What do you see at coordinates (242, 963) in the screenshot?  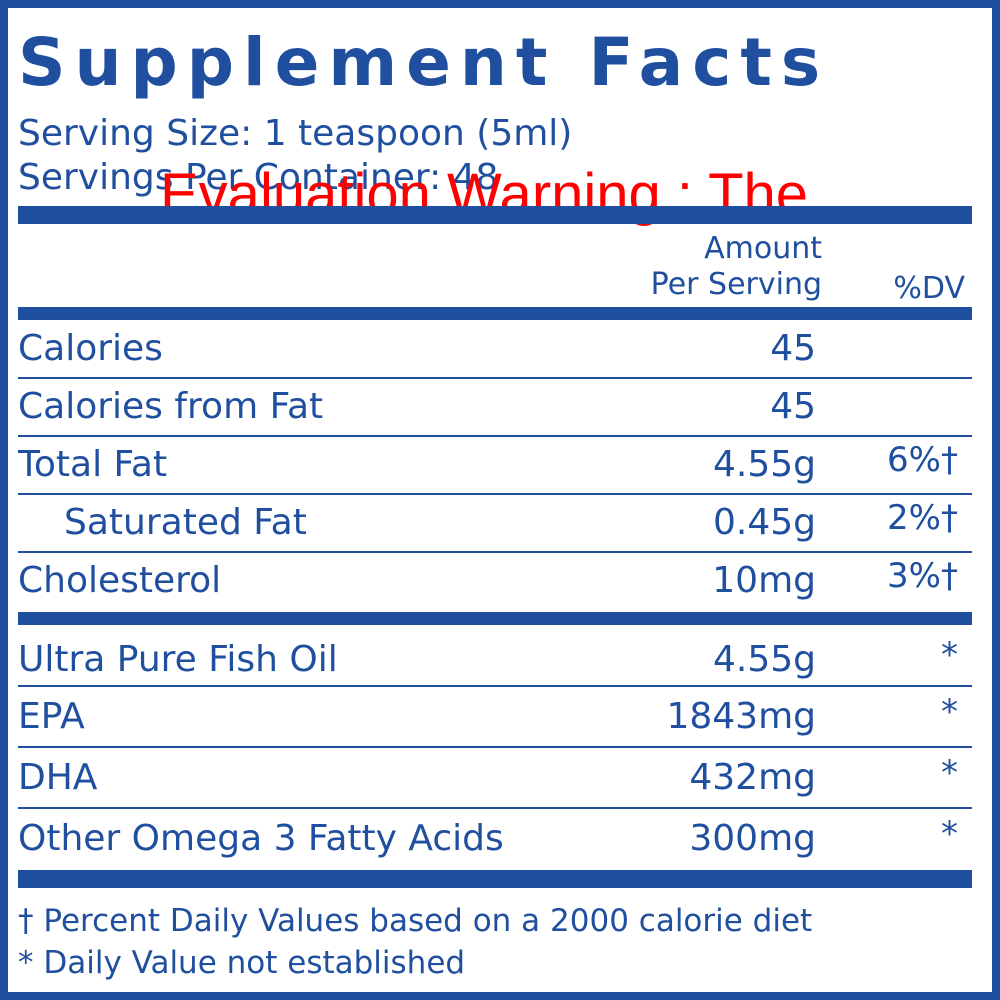 I see `footnote: * Daily Value not established` at bounding box center [242, 963].